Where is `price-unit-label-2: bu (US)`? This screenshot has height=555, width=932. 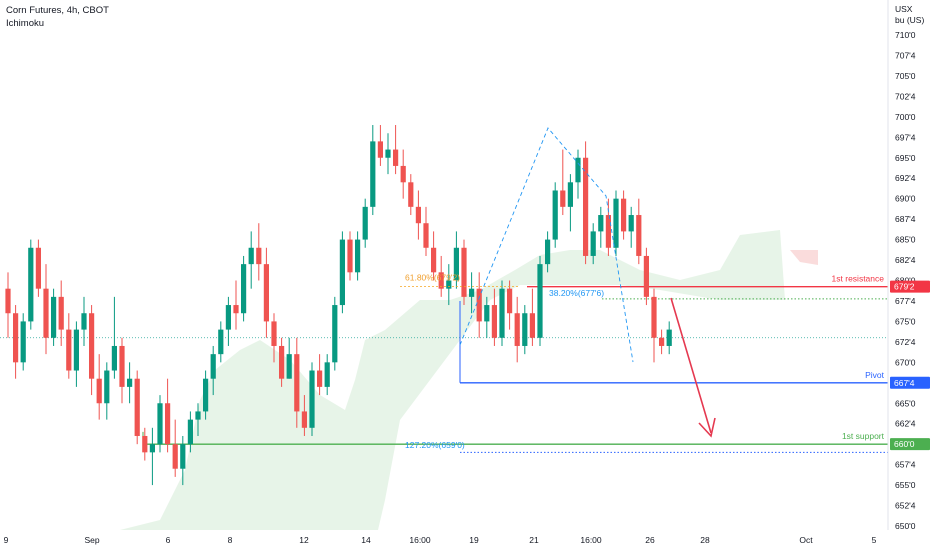 price-unit-label-2: bu (US) is located at coordinates (909, 20).